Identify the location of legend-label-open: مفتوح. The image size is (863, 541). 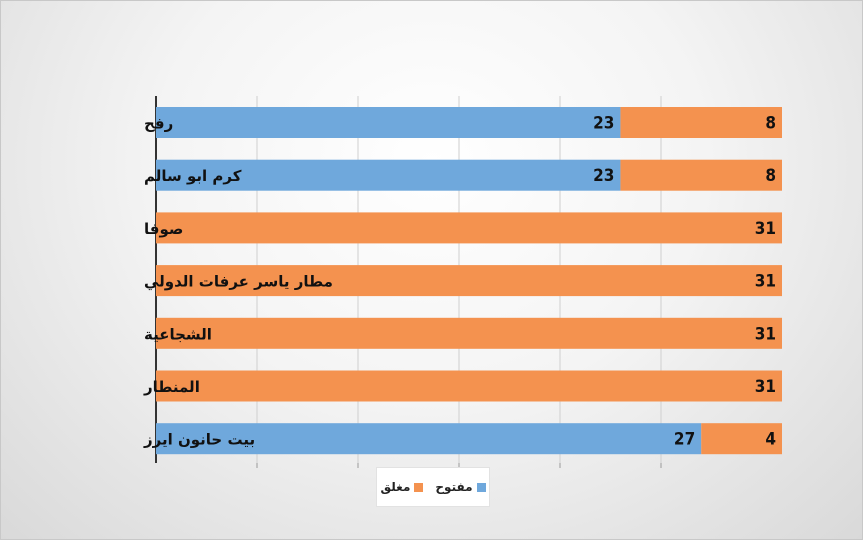
(454, 487).